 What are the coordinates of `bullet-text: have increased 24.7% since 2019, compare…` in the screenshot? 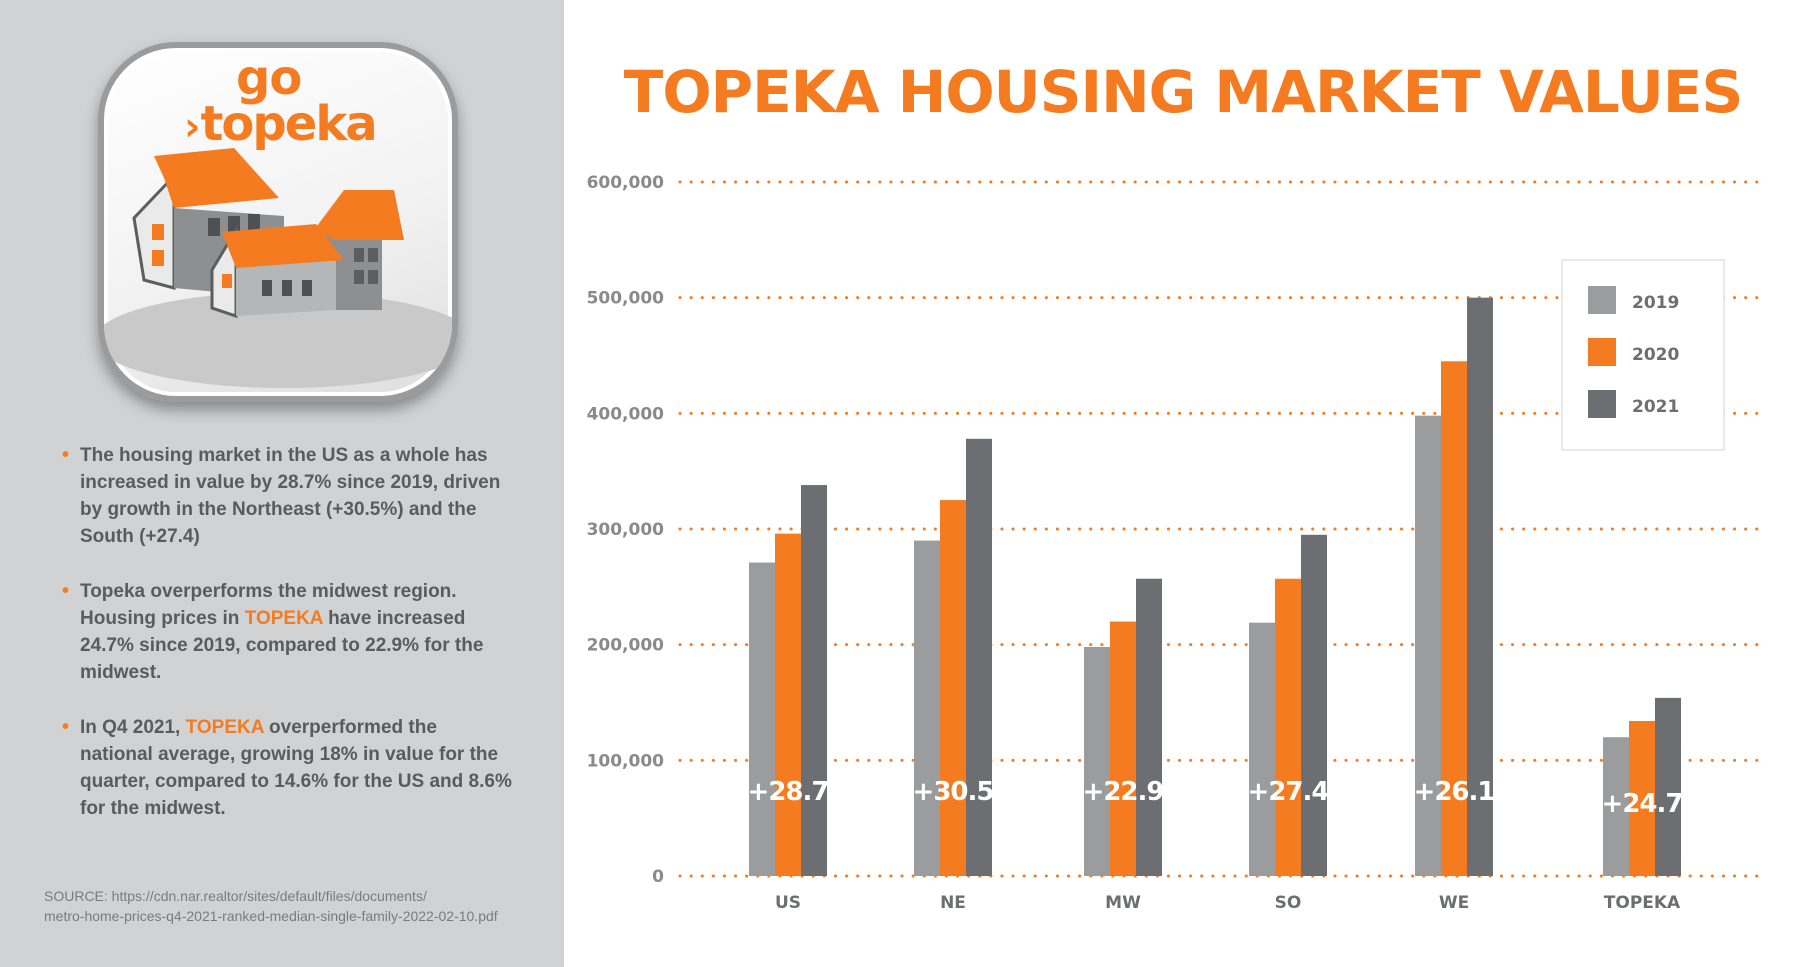 It's located at (282, 645).